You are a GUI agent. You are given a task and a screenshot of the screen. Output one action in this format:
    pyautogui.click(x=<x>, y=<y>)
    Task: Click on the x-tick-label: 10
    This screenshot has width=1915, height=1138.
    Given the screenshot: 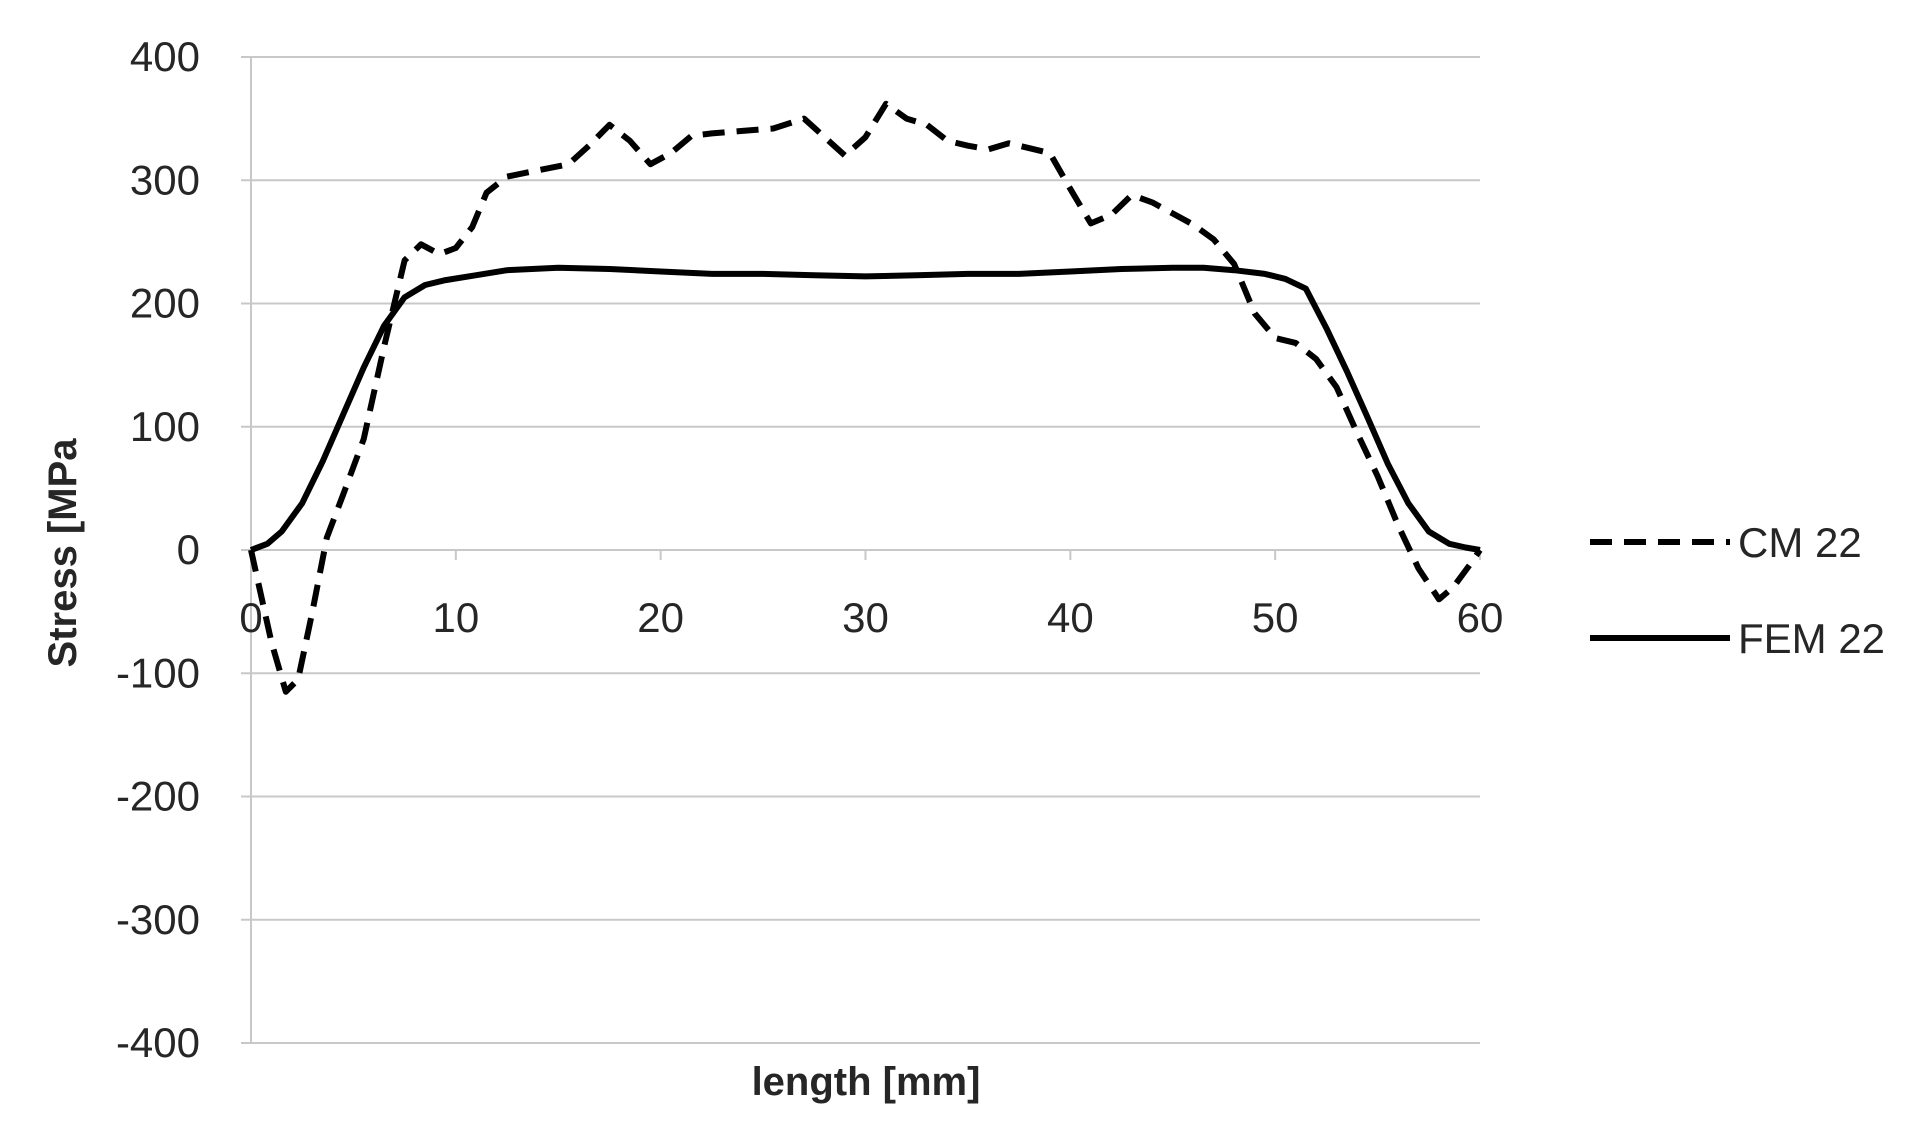 What is the action you would take?
    pyautogui.click(x=455, y=617)
    